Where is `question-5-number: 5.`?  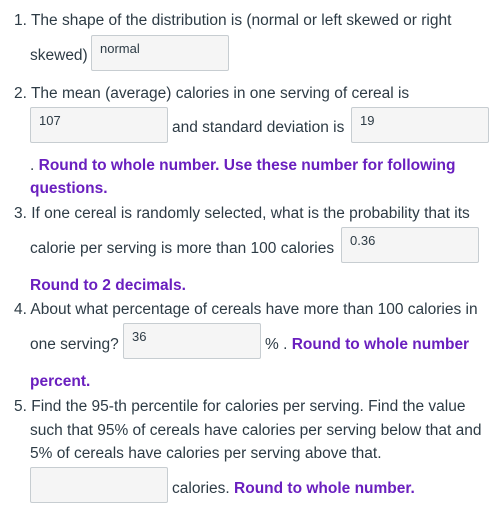
question-5-number: 5. is located at coordinates (20, 406).